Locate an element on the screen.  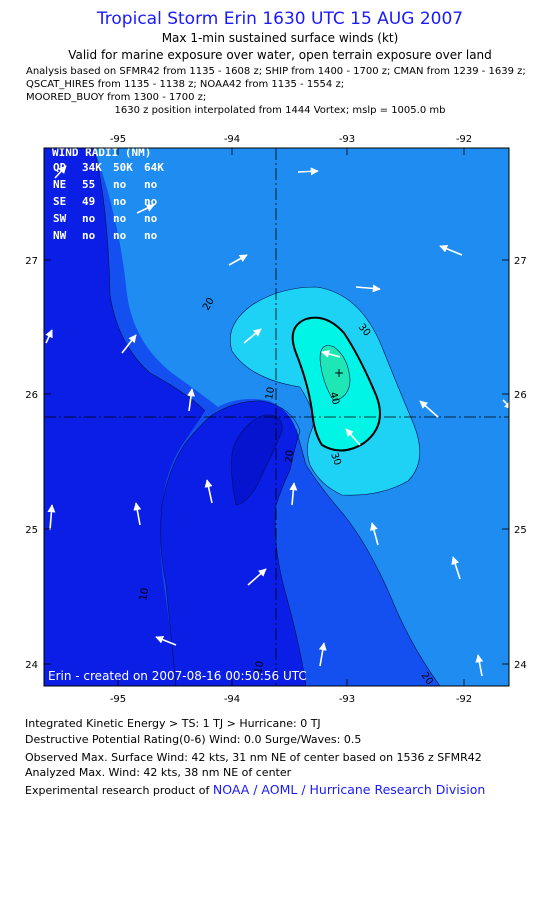
wind-radii-cell: 55 is located at coordinates (88, 184).